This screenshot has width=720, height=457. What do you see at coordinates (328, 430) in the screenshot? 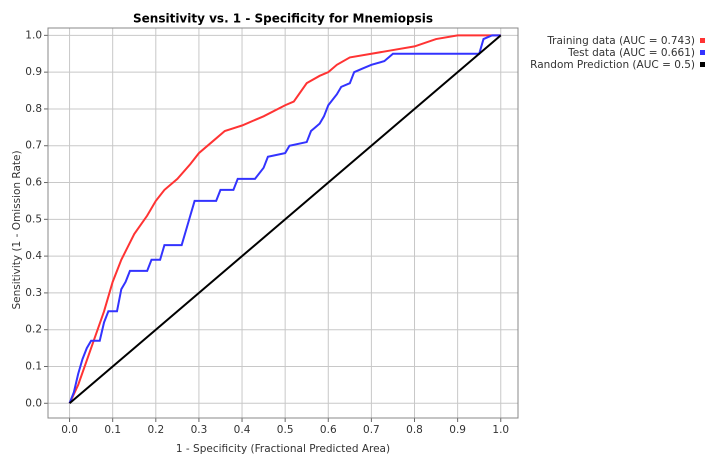
I see `x-tick-label: 0.6` at bounding box center [328, 430].